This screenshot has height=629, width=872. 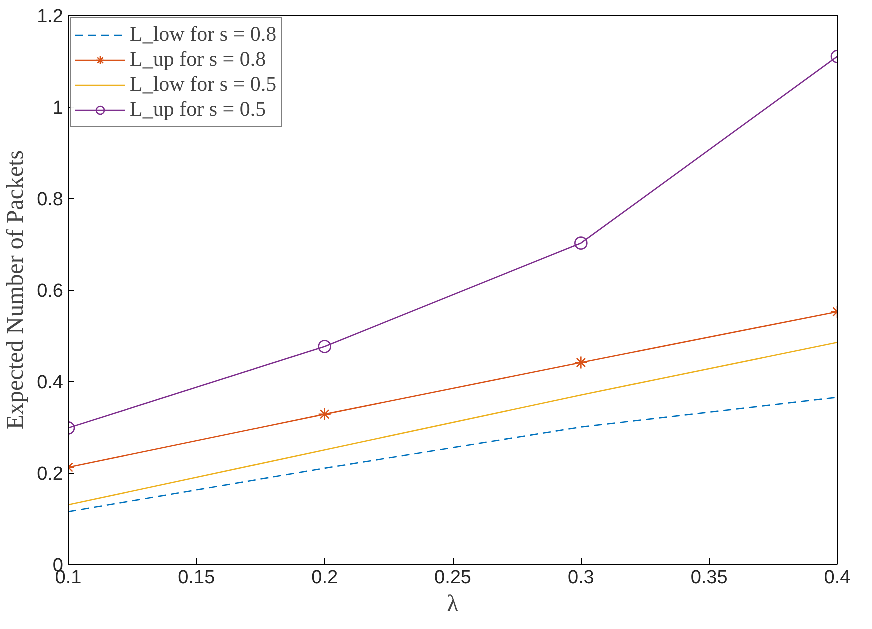 I want to click on y-tick-label: 1.2, so click(x=50, y=17).